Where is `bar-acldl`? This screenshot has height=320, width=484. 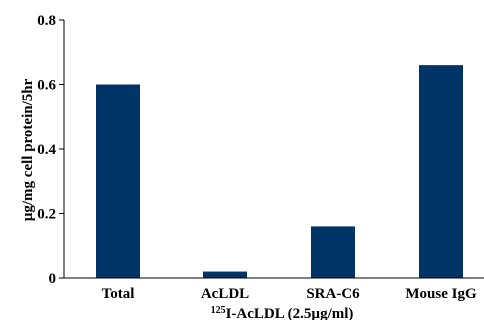
bar-acldl is located at coordinates (225, 274).